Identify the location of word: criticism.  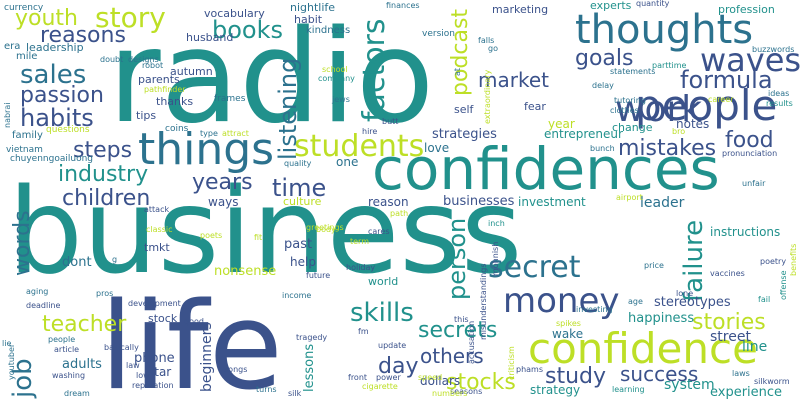
(511, 363).